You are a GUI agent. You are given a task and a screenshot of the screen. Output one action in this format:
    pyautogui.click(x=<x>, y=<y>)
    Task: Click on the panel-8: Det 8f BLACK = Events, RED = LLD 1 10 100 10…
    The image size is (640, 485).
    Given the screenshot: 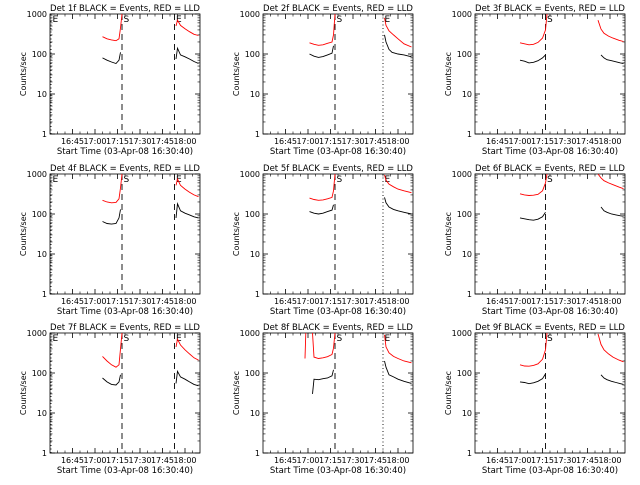 What is the action you would take?
    pyautogui.click(x=322, y=399)
    